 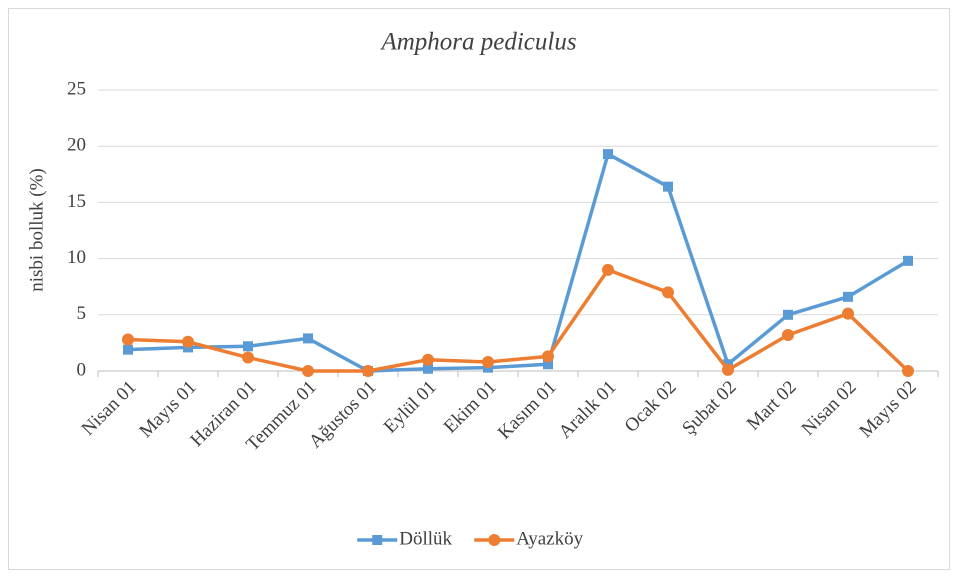 I want to click on y-tick-label: 5, so click(x=82, y=313).